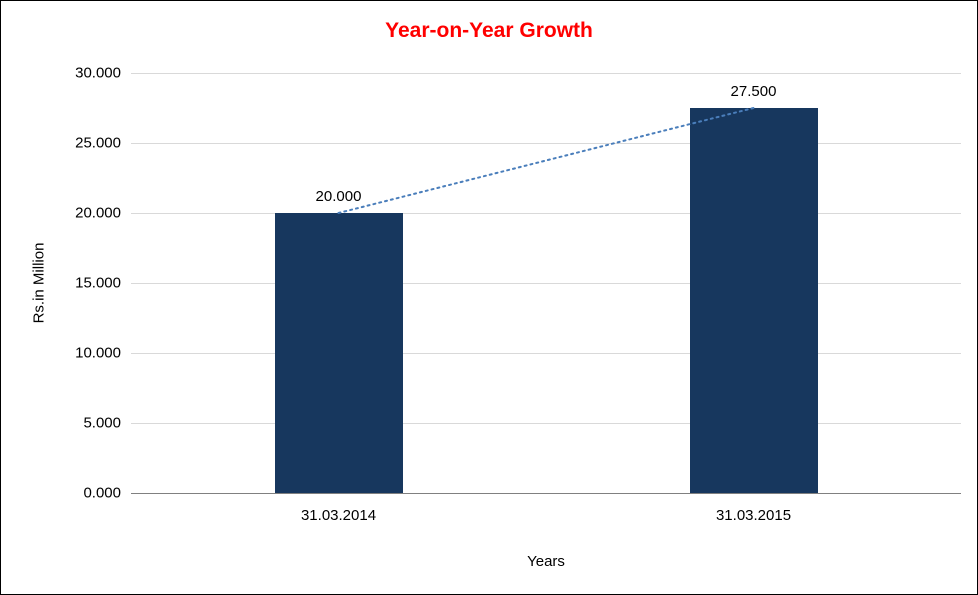 This screenshot has height=595, width=978. I want to click on y-tick-label: 0.000, so click(102, 493).